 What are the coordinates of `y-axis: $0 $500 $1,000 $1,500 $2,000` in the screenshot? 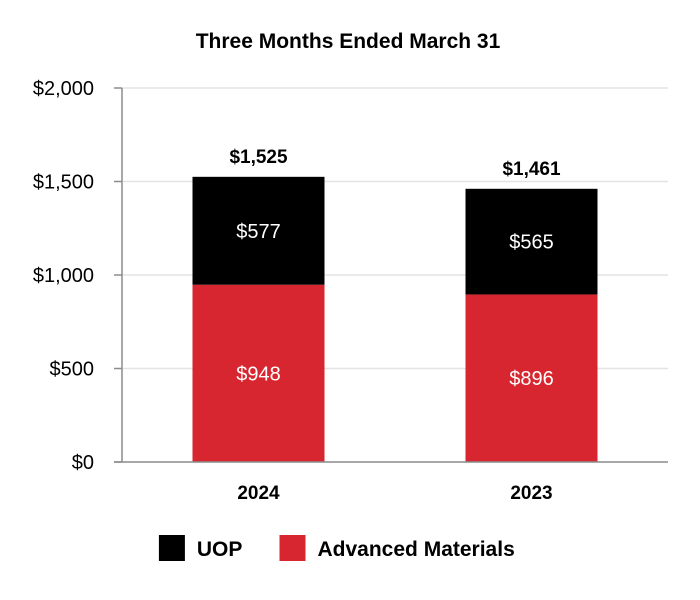 It's located at (78, 276).